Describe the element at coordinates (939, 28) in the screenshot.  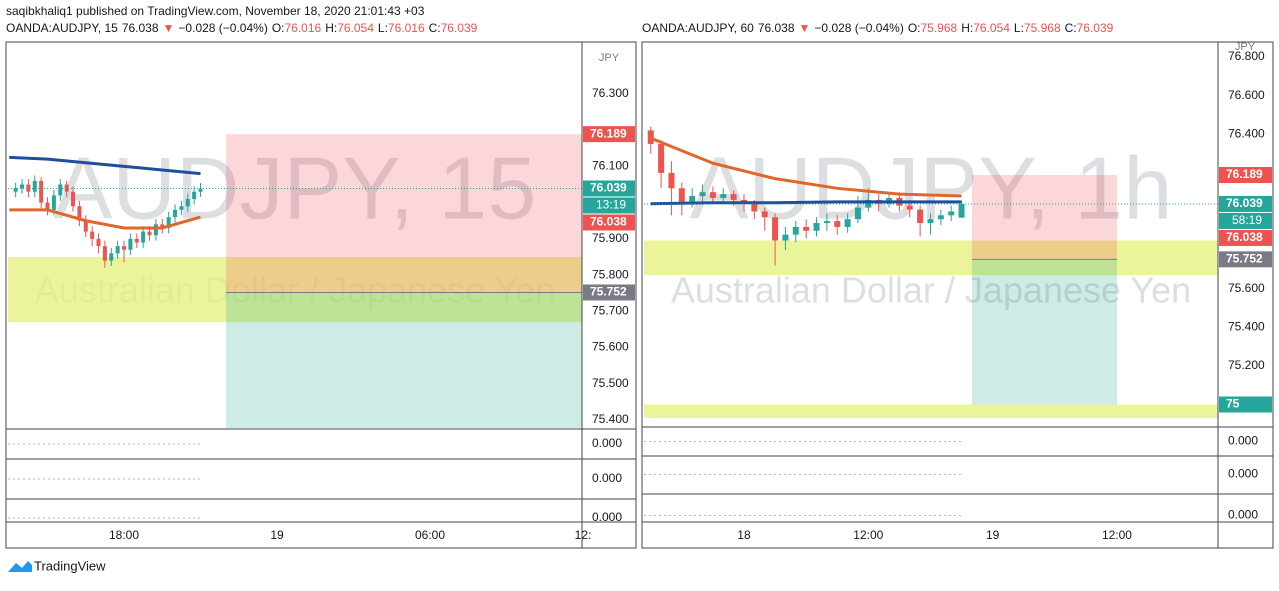
I see `ohlc-value: 75.968` at that location.